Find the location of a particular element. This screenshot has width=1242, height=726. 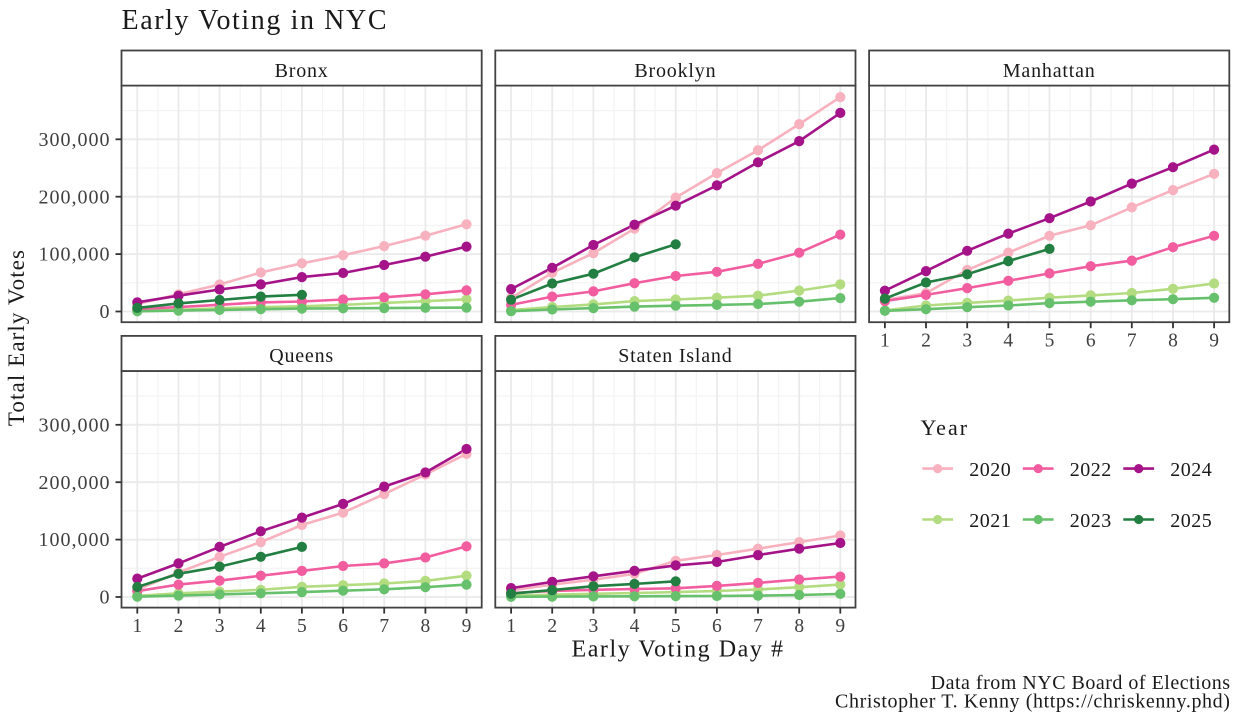

svg-text: Manhattan is located at coordinates (1049, 71).